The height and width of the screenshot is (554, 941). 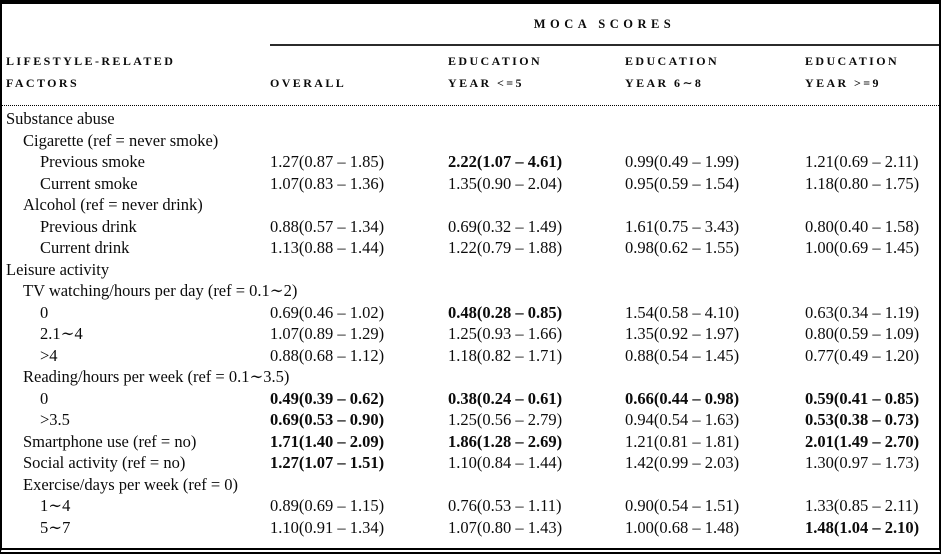 What do you see at coordinates (61, 333) in the screenshot?
I see `row-label: 2.1∼4` at bounding box center [61, 333].